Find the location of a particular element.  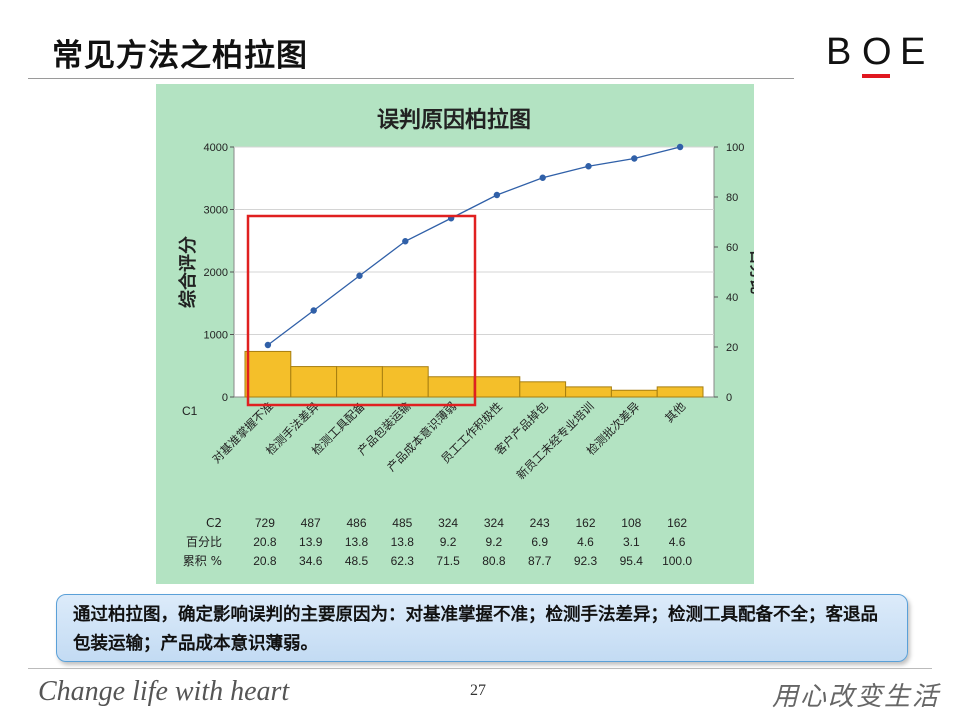

table-cell-2-0: 20.8 is located at coordinates (265, 561).